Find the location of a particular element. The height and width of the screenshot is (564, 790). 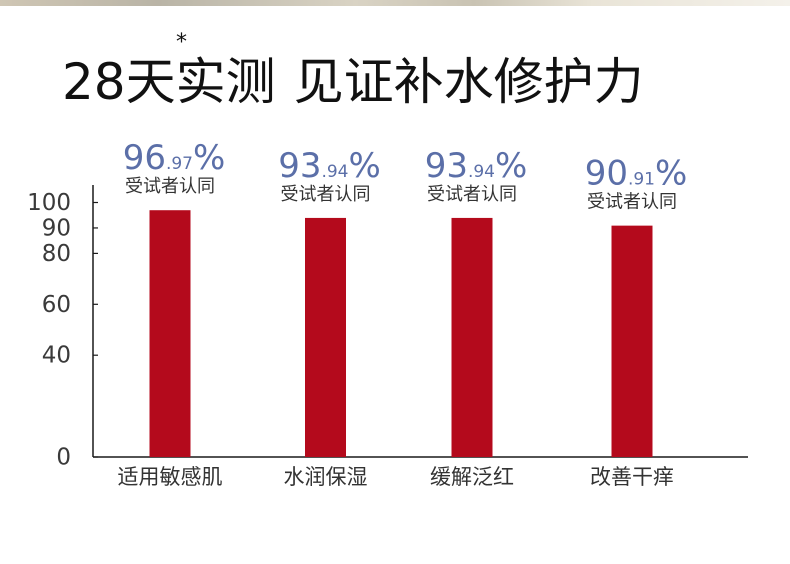

headline-part1: 28天实测 is located at coordinates (169, 82).